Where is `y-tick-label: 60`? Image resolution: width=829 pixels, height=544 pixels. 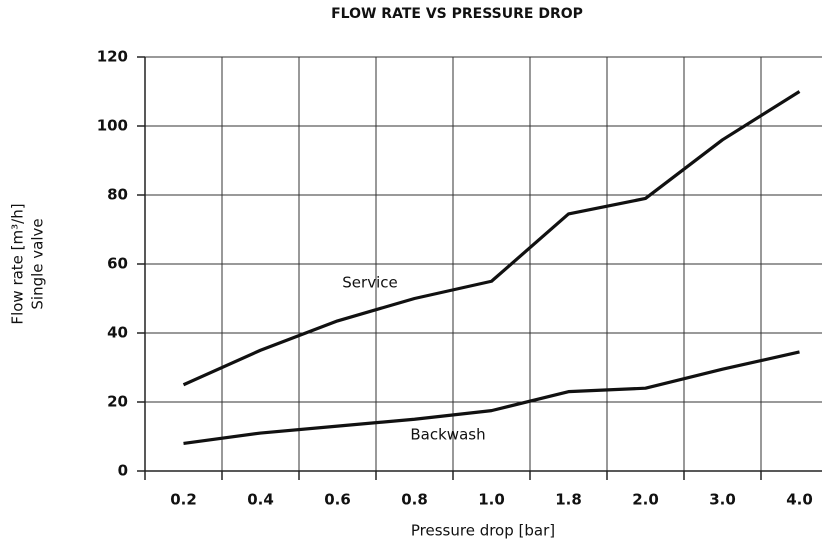 y-tick-label: 60 is located at coordinates (117, 264).